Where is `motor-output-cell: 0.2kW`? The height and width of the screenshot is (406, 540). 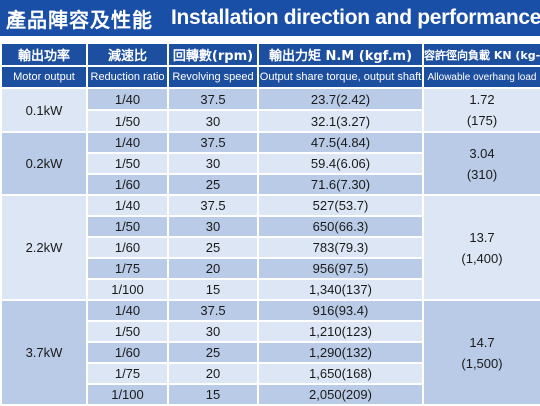
motor-output-cell: 0.2kW is located at coordinates (44, 163).